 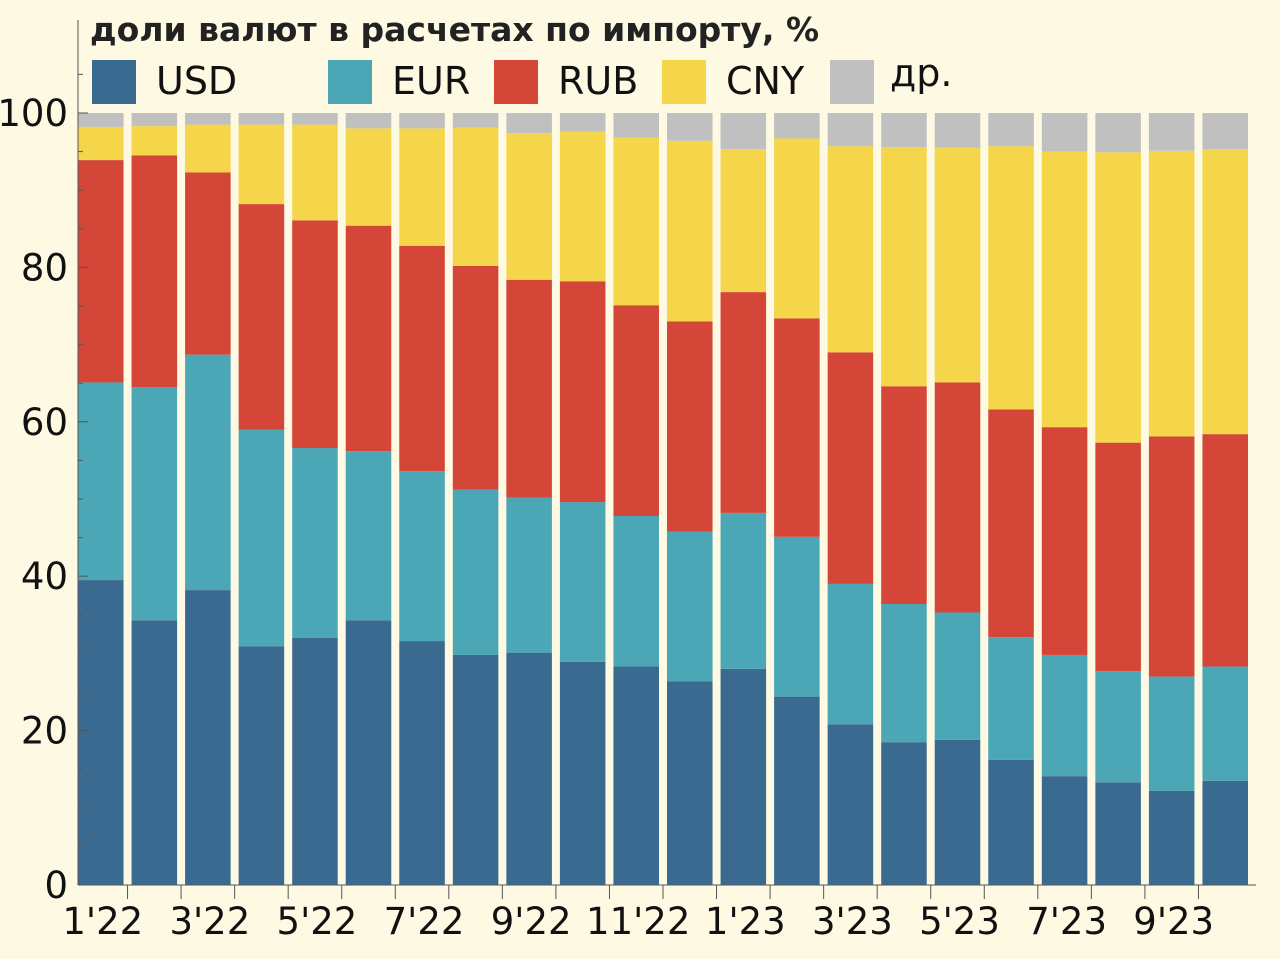 I want to click on bar-др-4, so click(x=315, y=119).